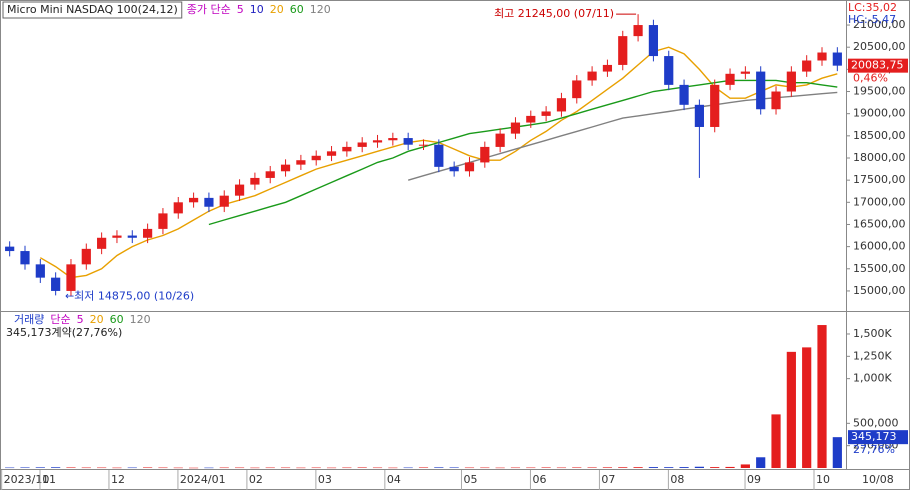  I want to click on x-tick-label: 09, so click(754, 479).